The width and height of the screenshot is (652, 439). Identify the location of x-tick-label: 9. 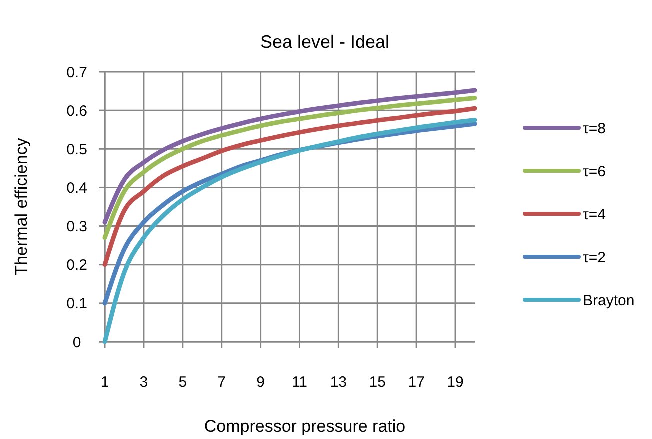
(260, 382).